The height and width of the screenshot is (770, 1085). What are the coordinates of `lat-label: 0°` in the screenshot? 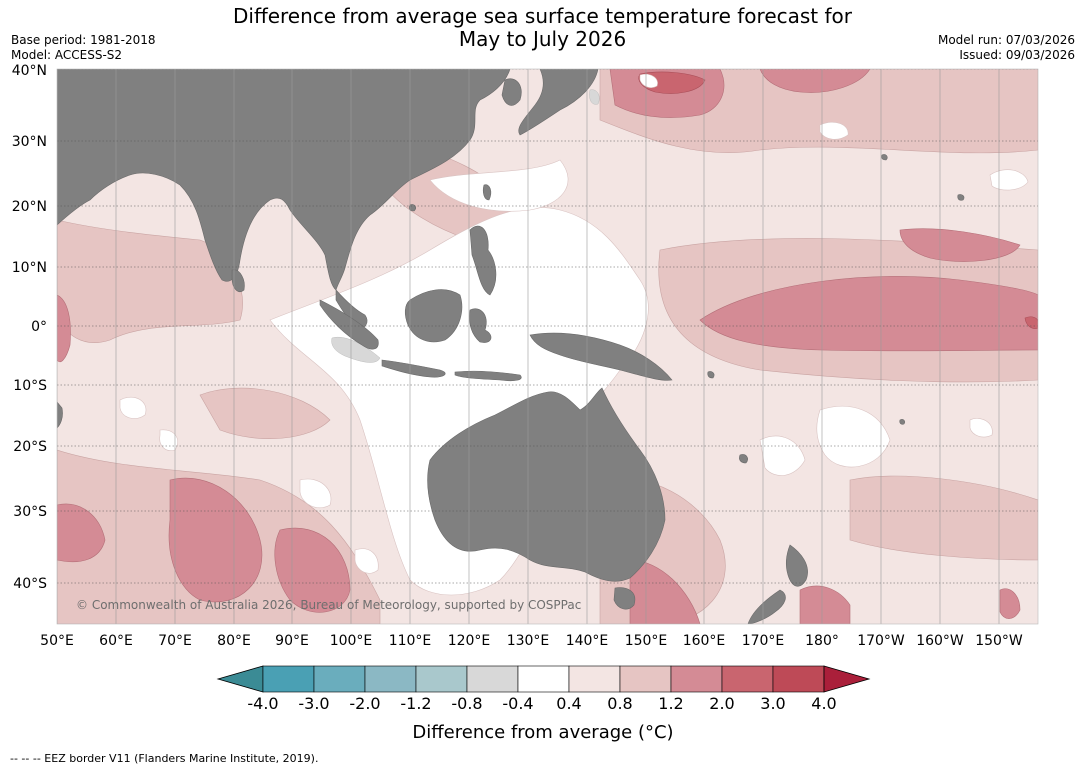 It's located at (39, 327).